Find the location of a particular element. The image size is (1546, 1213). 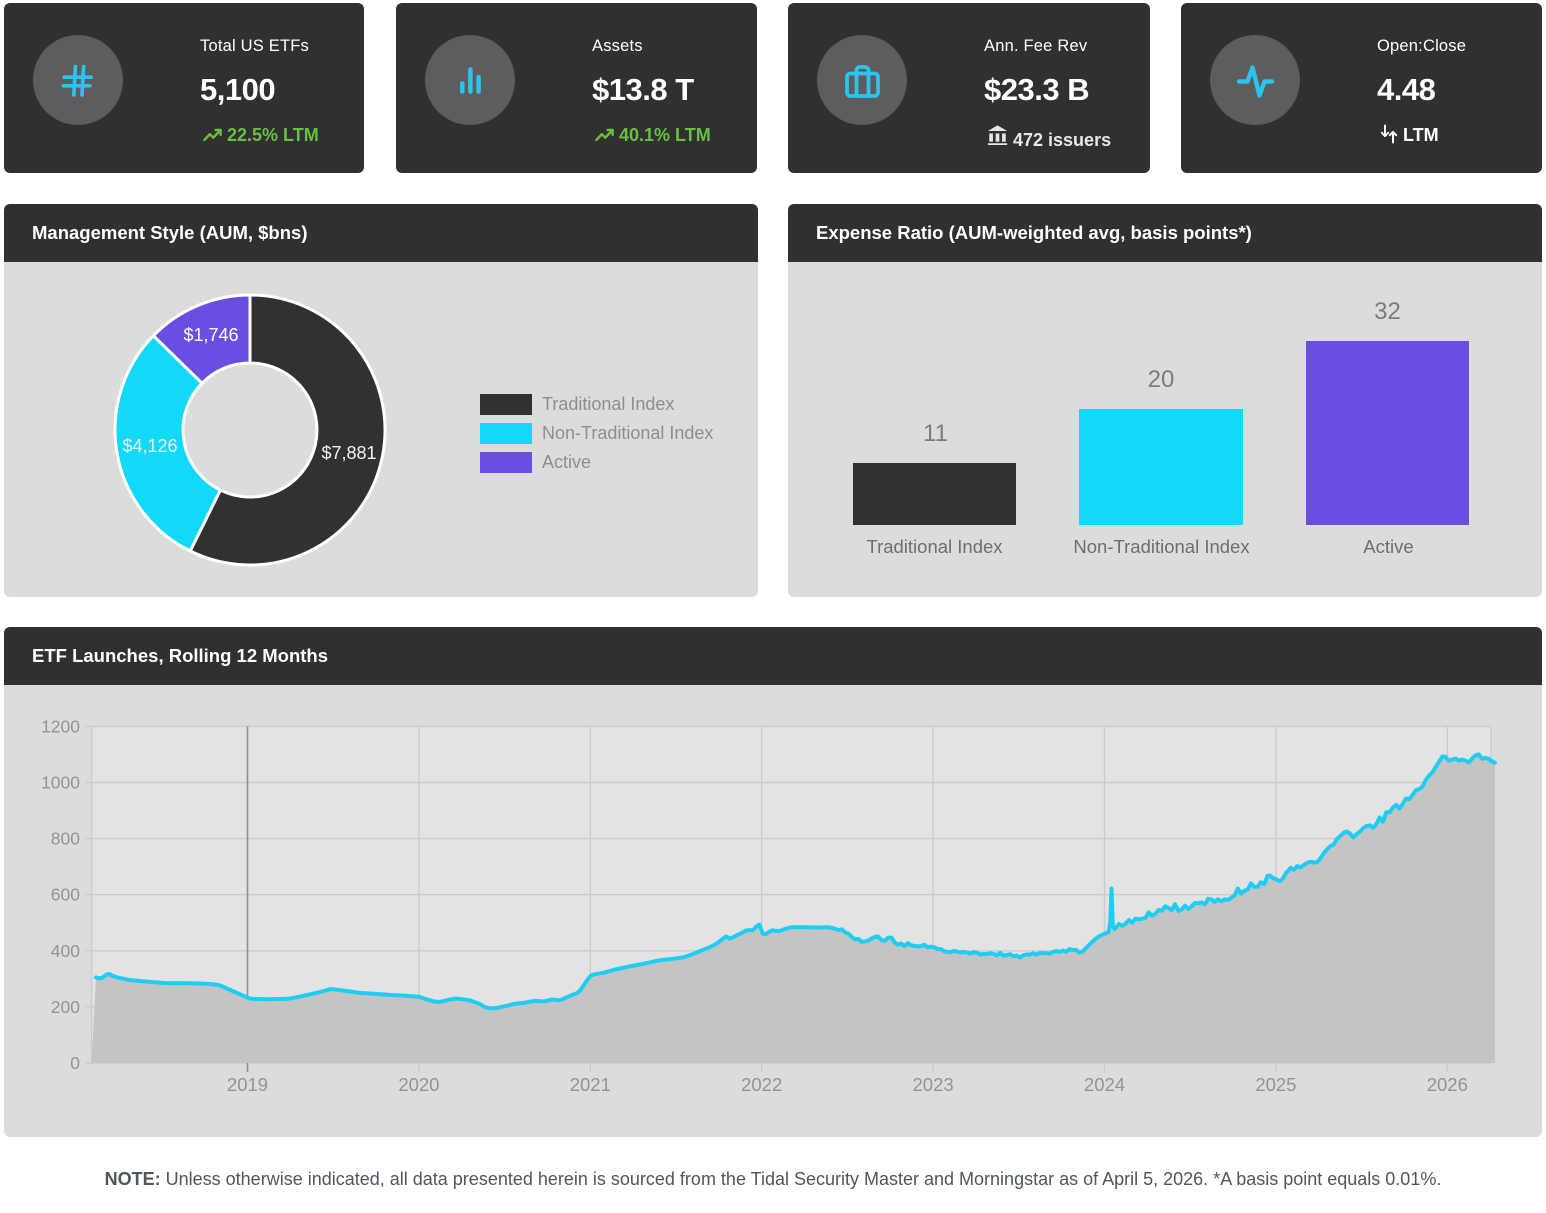

svg-text: 1000 is located at coordinates (60, 783).